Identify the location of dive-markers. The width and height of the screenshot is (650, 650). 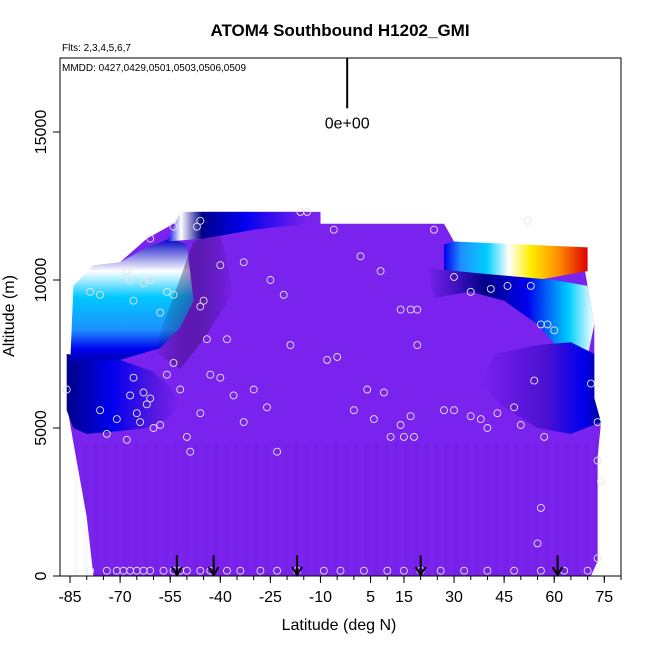
(367, 566).